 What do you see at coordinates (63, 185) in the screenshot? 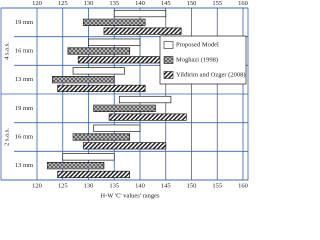
I see `x-tick-label: 125` at bounding box center [63, 185].